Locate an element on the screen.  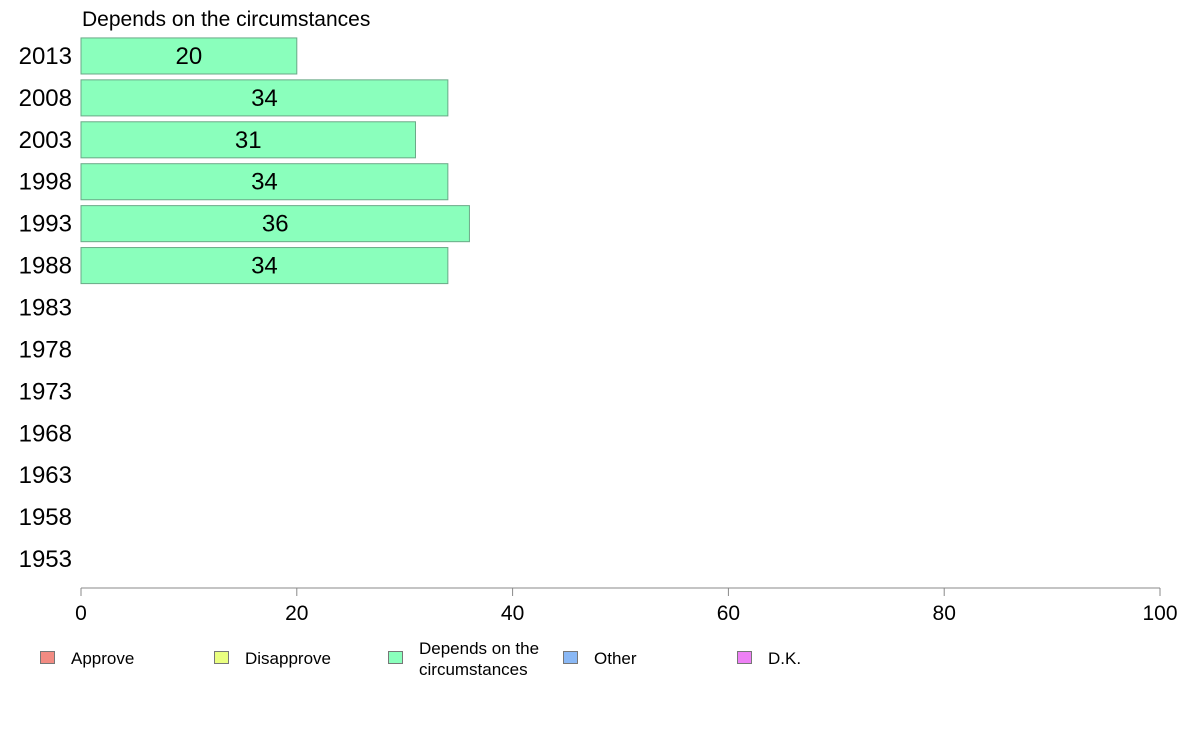
legend-label-other: Other is located at coordinates (615, 658).